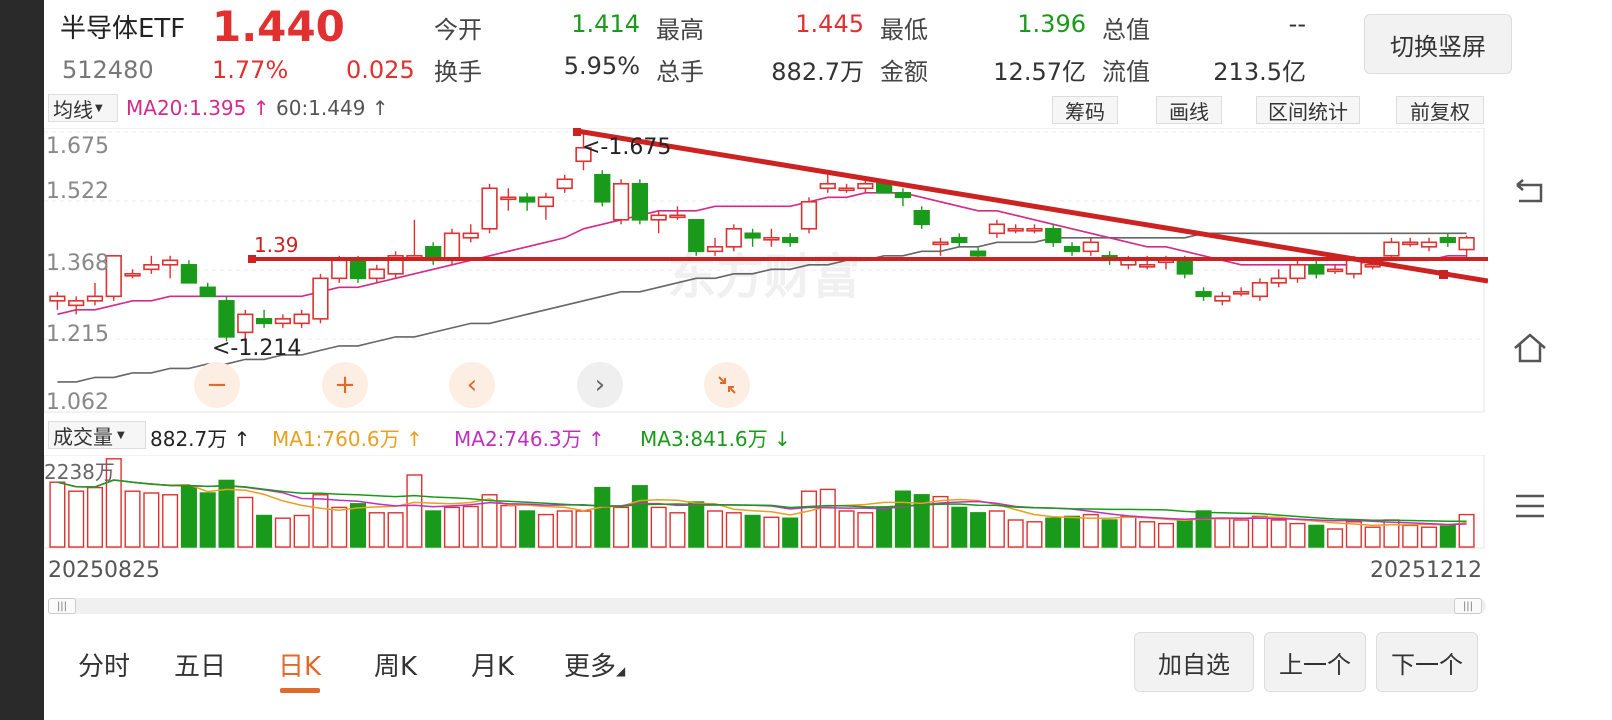 This screenshot has width=1612, height=720. Describe the element at coordinates (1308, 110) in the screenshot. I see `range-stats-button: 区间统计` at that location.